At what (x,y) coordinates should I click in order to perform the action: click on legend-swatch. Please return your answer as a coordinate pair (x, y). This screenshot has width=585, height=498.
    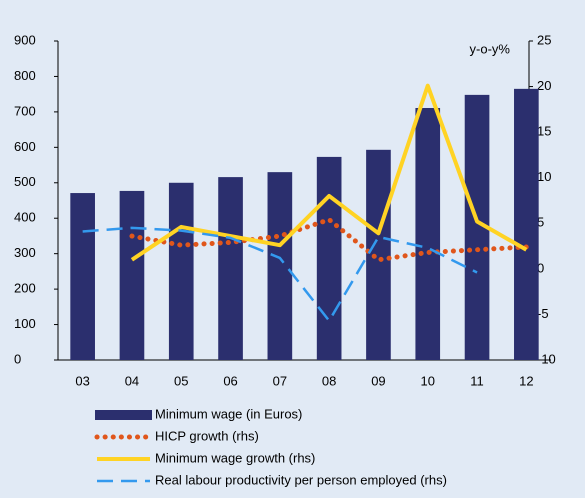
    Looking at the image, I should click on (123, 415).